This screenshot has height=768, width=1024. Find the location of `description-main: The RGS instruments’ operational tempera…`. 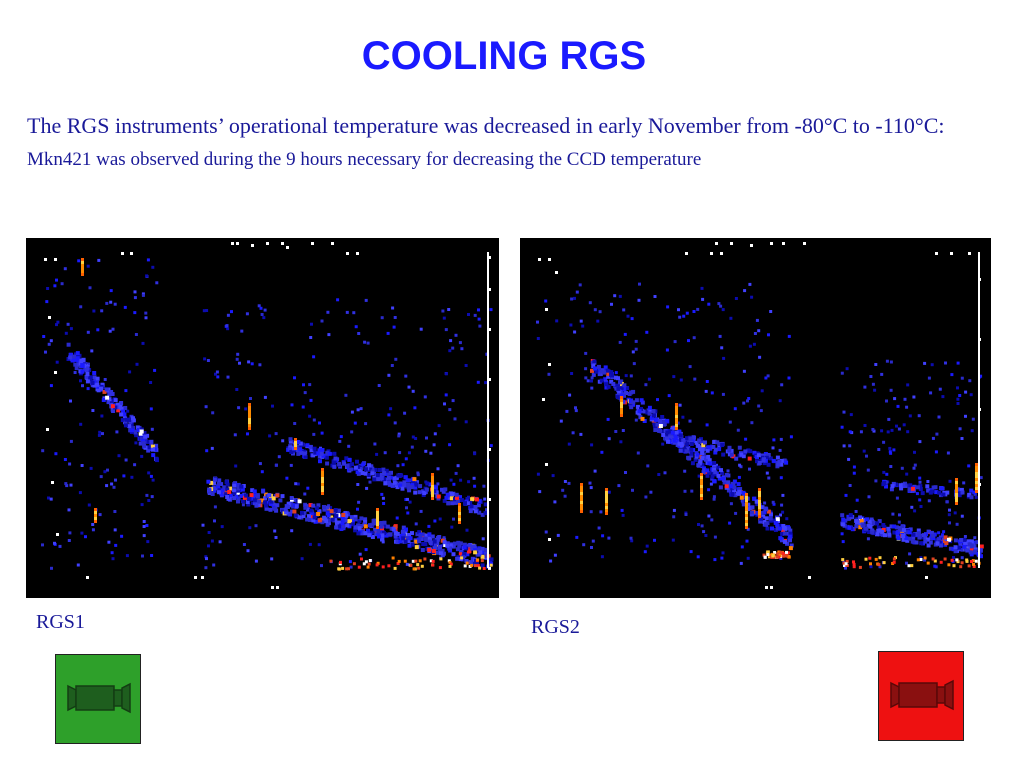

description-main: The RGS instruments’ operational tempera… is located at coordinates (486, 125).